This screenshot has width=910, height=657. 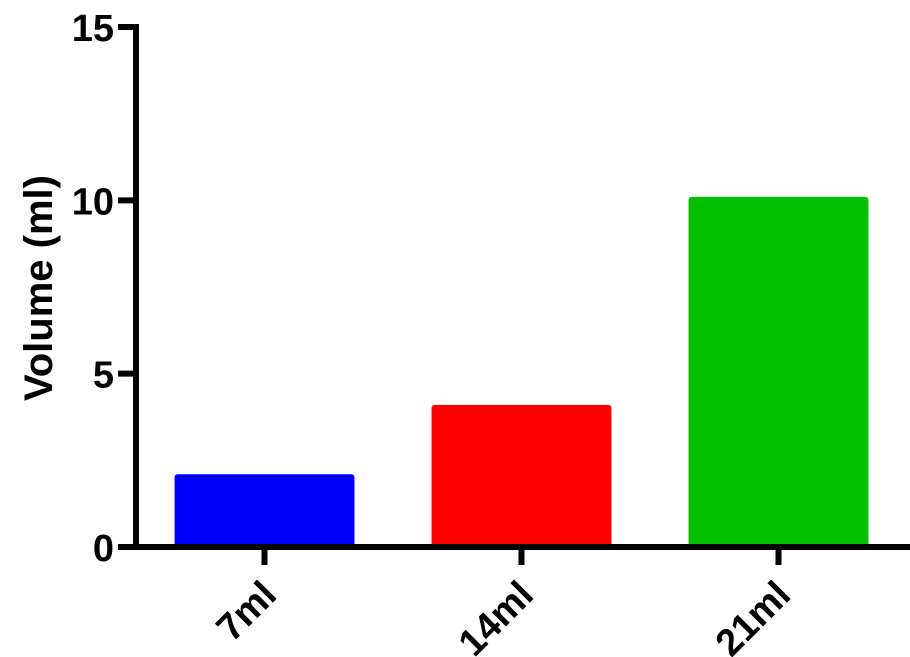 What do you see at coordinates (93, 202) in the screenshot?
I see `y-tick-label-10: 10` at bounding box center [93, 202].